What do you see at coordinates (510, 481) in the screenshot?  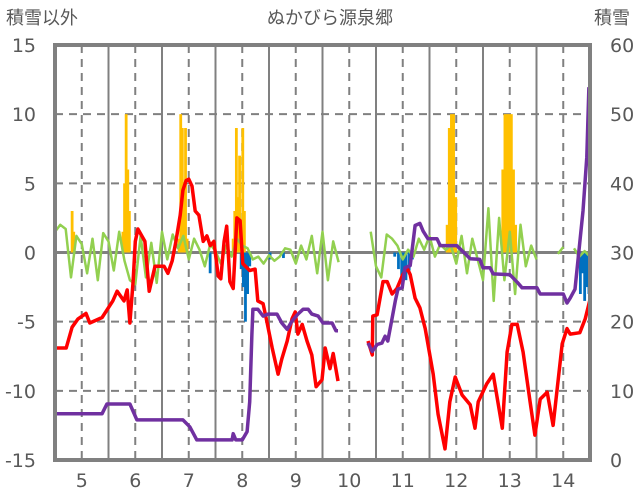 I see `x-tick-label: 13` at bounding box center [510, 481].